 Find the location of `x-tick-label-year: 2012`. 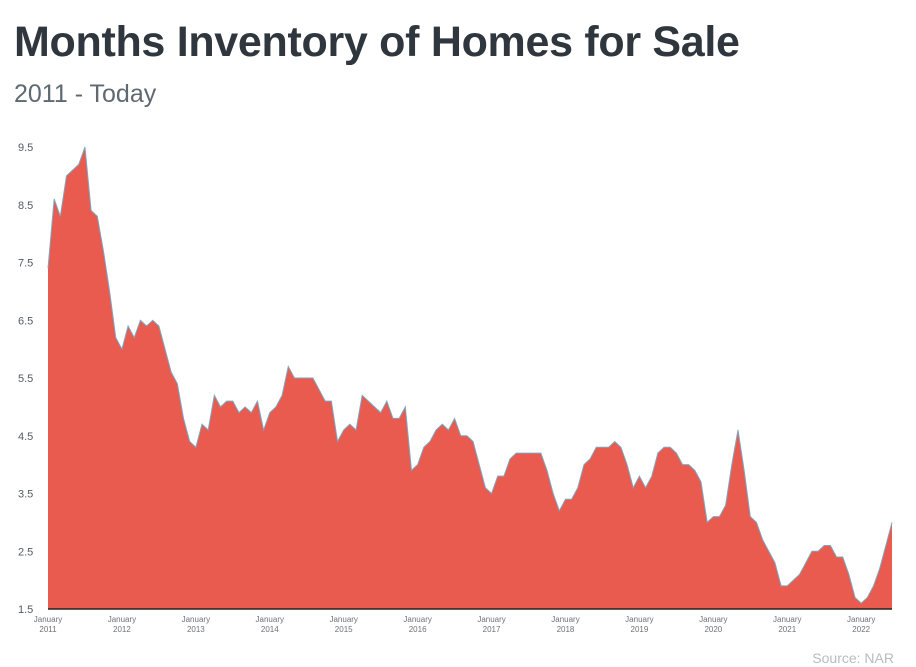

x-tick-label-year: 2012 is located at coordinates (122, 629).